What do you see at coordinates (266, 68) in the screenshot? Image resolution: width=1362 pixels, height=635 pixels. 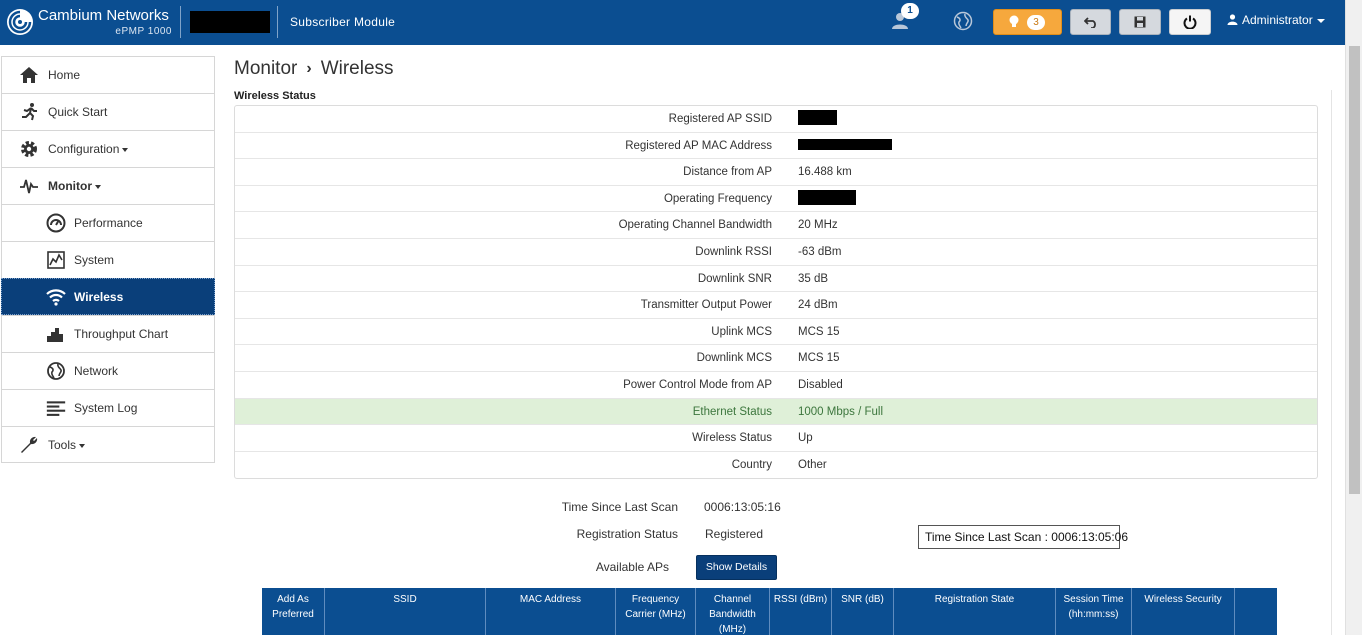 I see `breadcrumb-section: Monitor` at bounding box center [266, 68].